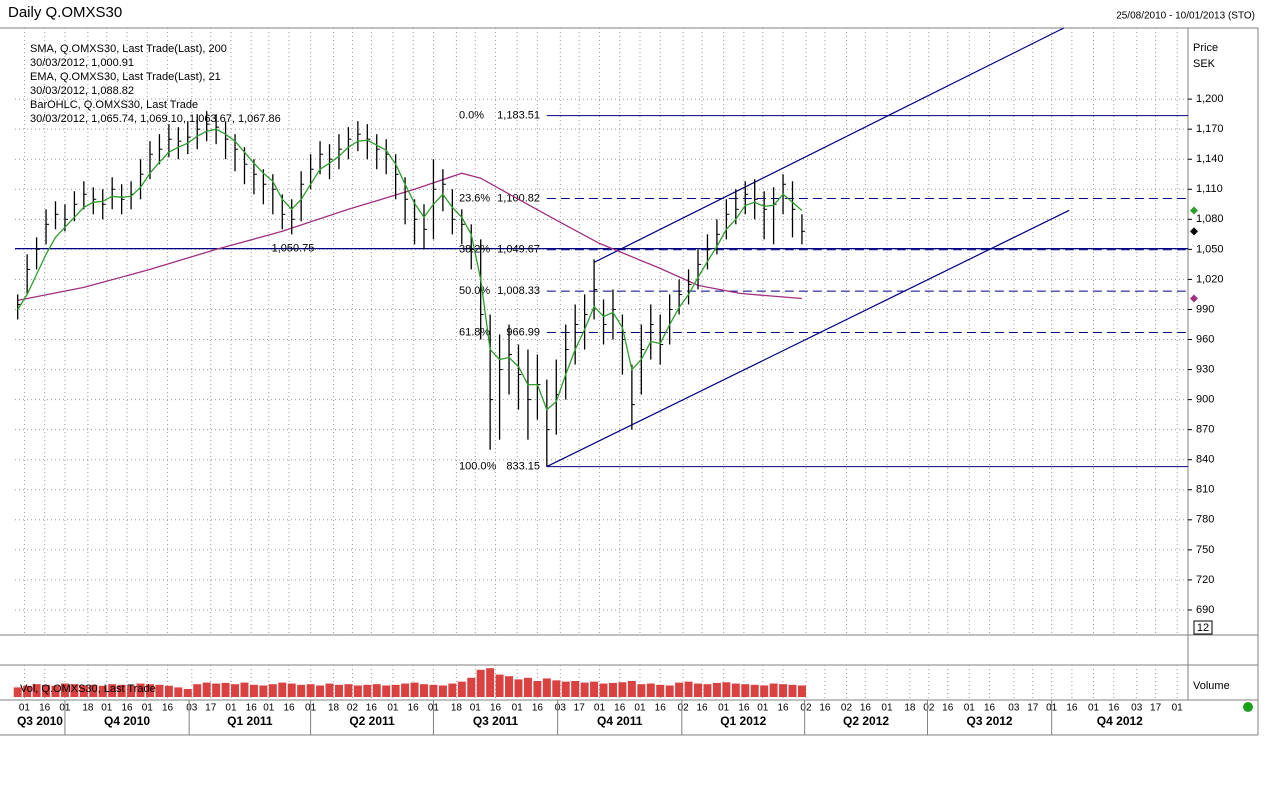  Describe the element at coordinates (1205, 550) in the screenshot. I see `y-tick-label: 750` at that location.